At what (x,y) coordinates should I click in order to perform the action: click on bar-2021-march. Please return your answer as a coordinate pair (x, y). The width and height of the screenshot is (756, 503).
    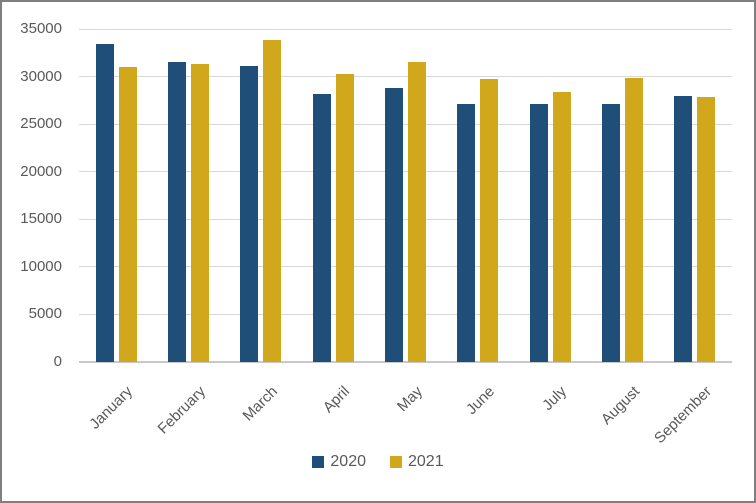
    Looking at the image, I should click on (272, 201).